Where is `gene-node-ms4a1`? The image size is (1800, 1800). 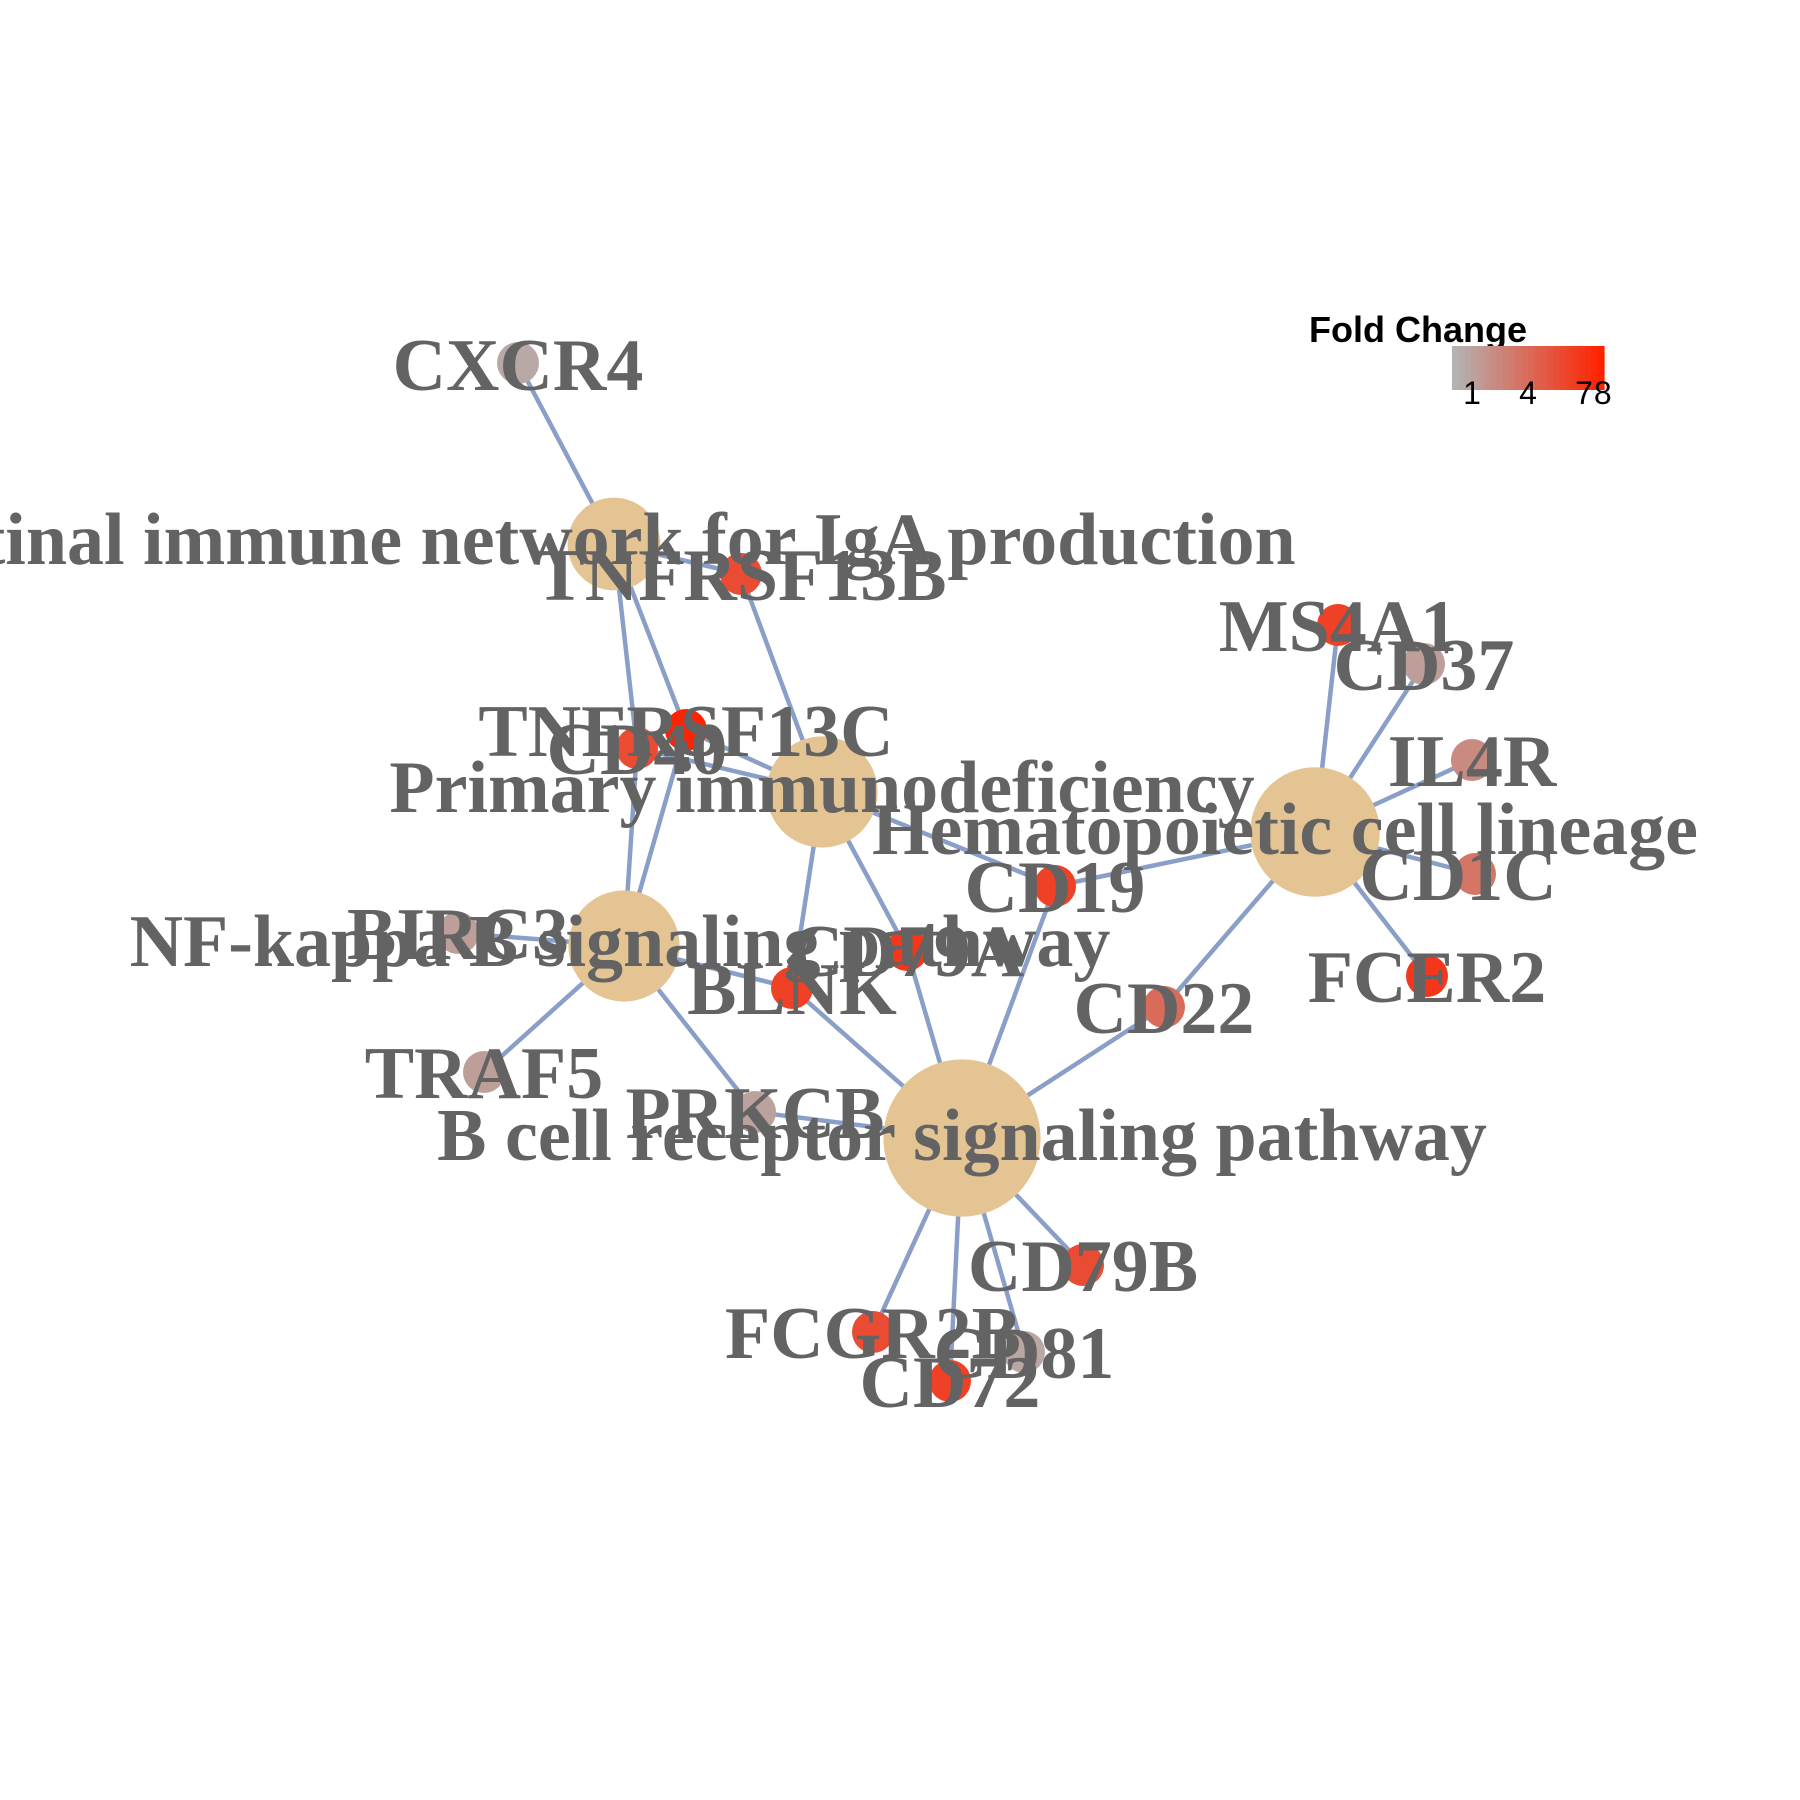
gene-node-ms4a1 is located at coordinates (1338, 625).